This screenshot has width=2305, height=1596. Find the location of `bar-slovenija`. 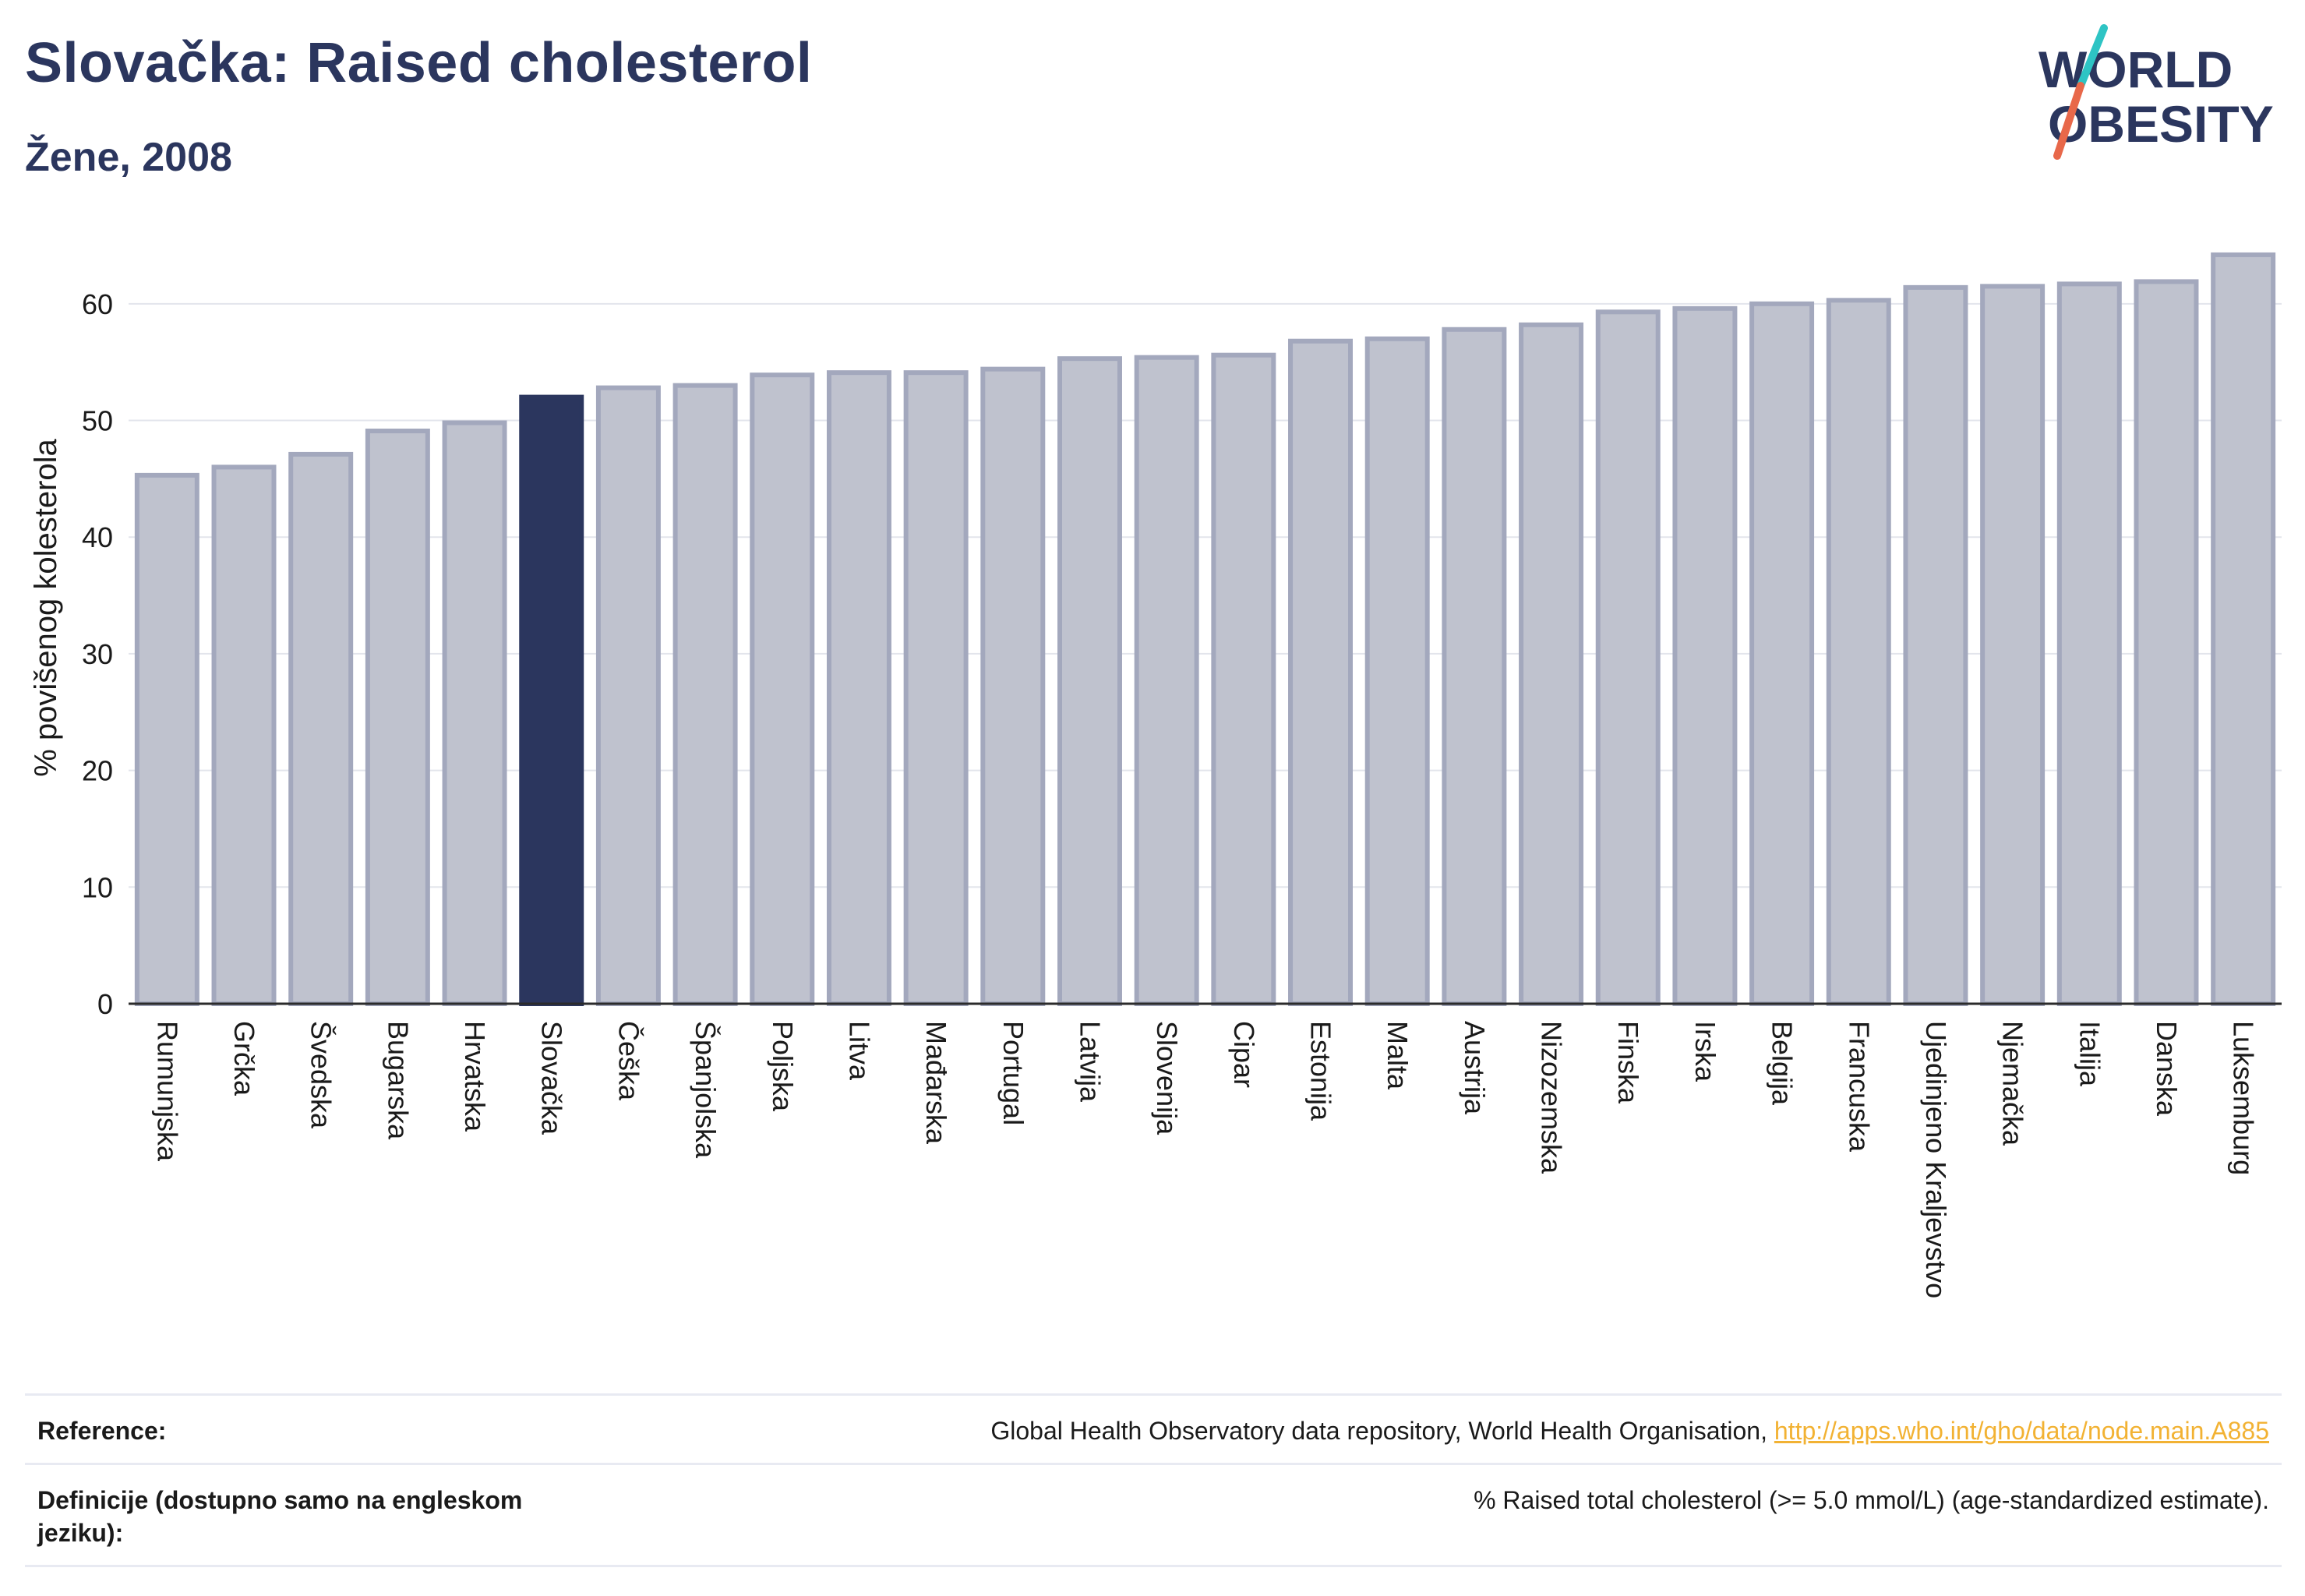

bar-slovenija is located at coordinates (1166, 681).